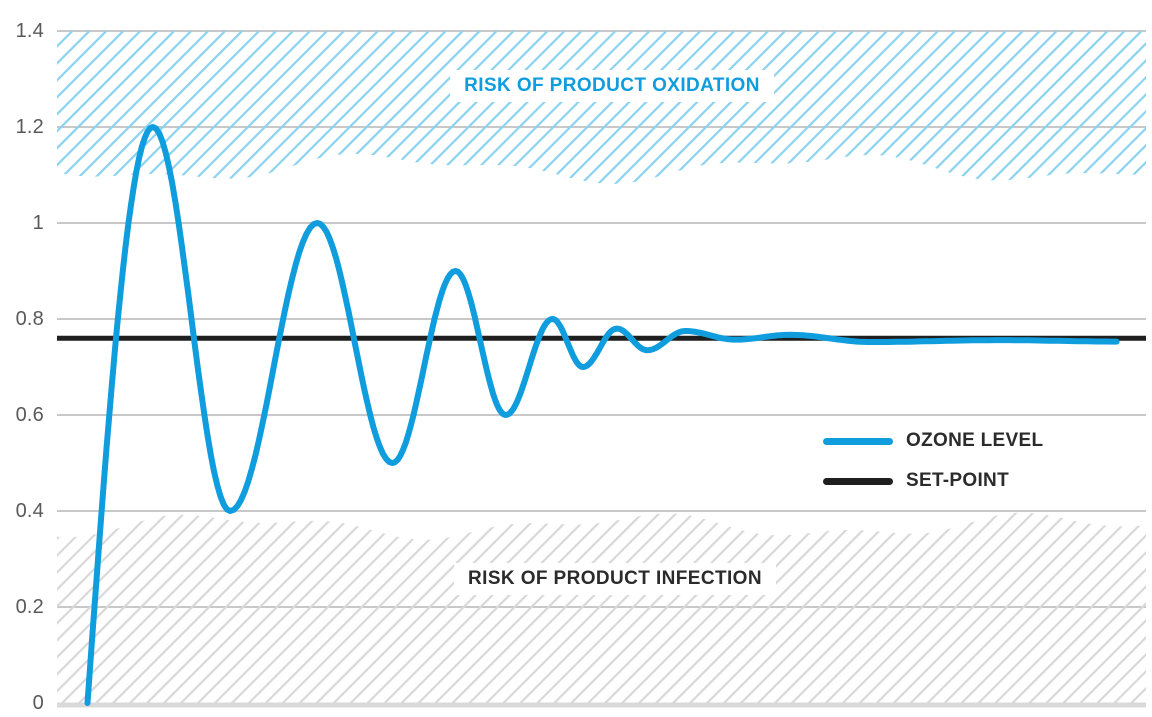 The image size is (1152, 717). What do you see at coordinates (29, 415) in the screenshot?
I see `y-axis-tick-label: 0.6` at bounding box center [29, 415].